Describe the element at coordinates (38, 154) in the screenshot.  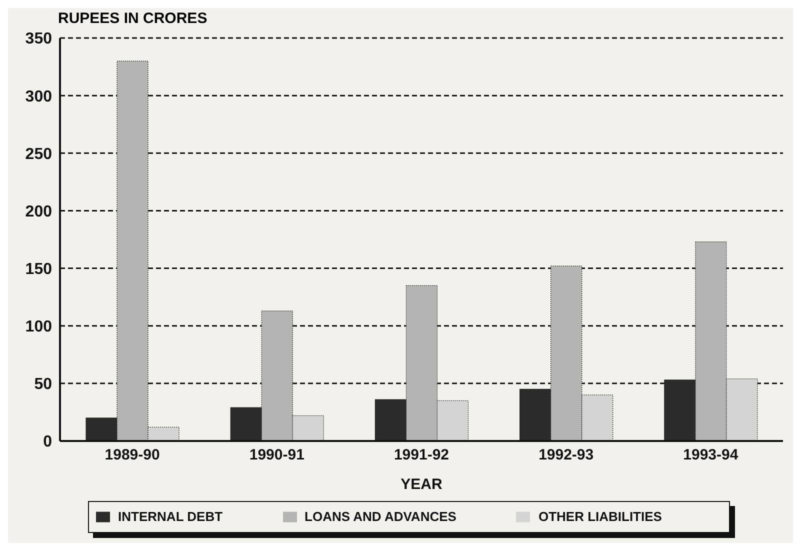
I see `y-tick-label: 250` at that location.